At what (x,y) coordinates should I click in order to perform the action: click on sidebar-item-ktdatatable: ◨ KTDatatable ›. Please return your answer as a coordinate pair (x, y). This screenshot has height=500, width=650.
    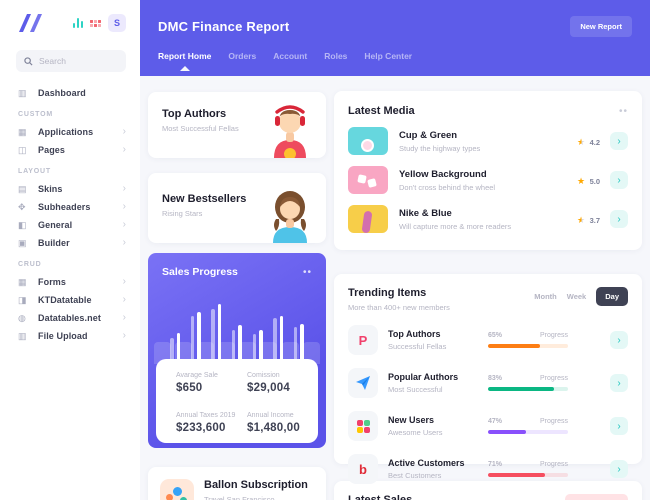
    Looking at the image, I should click on (72, 300).